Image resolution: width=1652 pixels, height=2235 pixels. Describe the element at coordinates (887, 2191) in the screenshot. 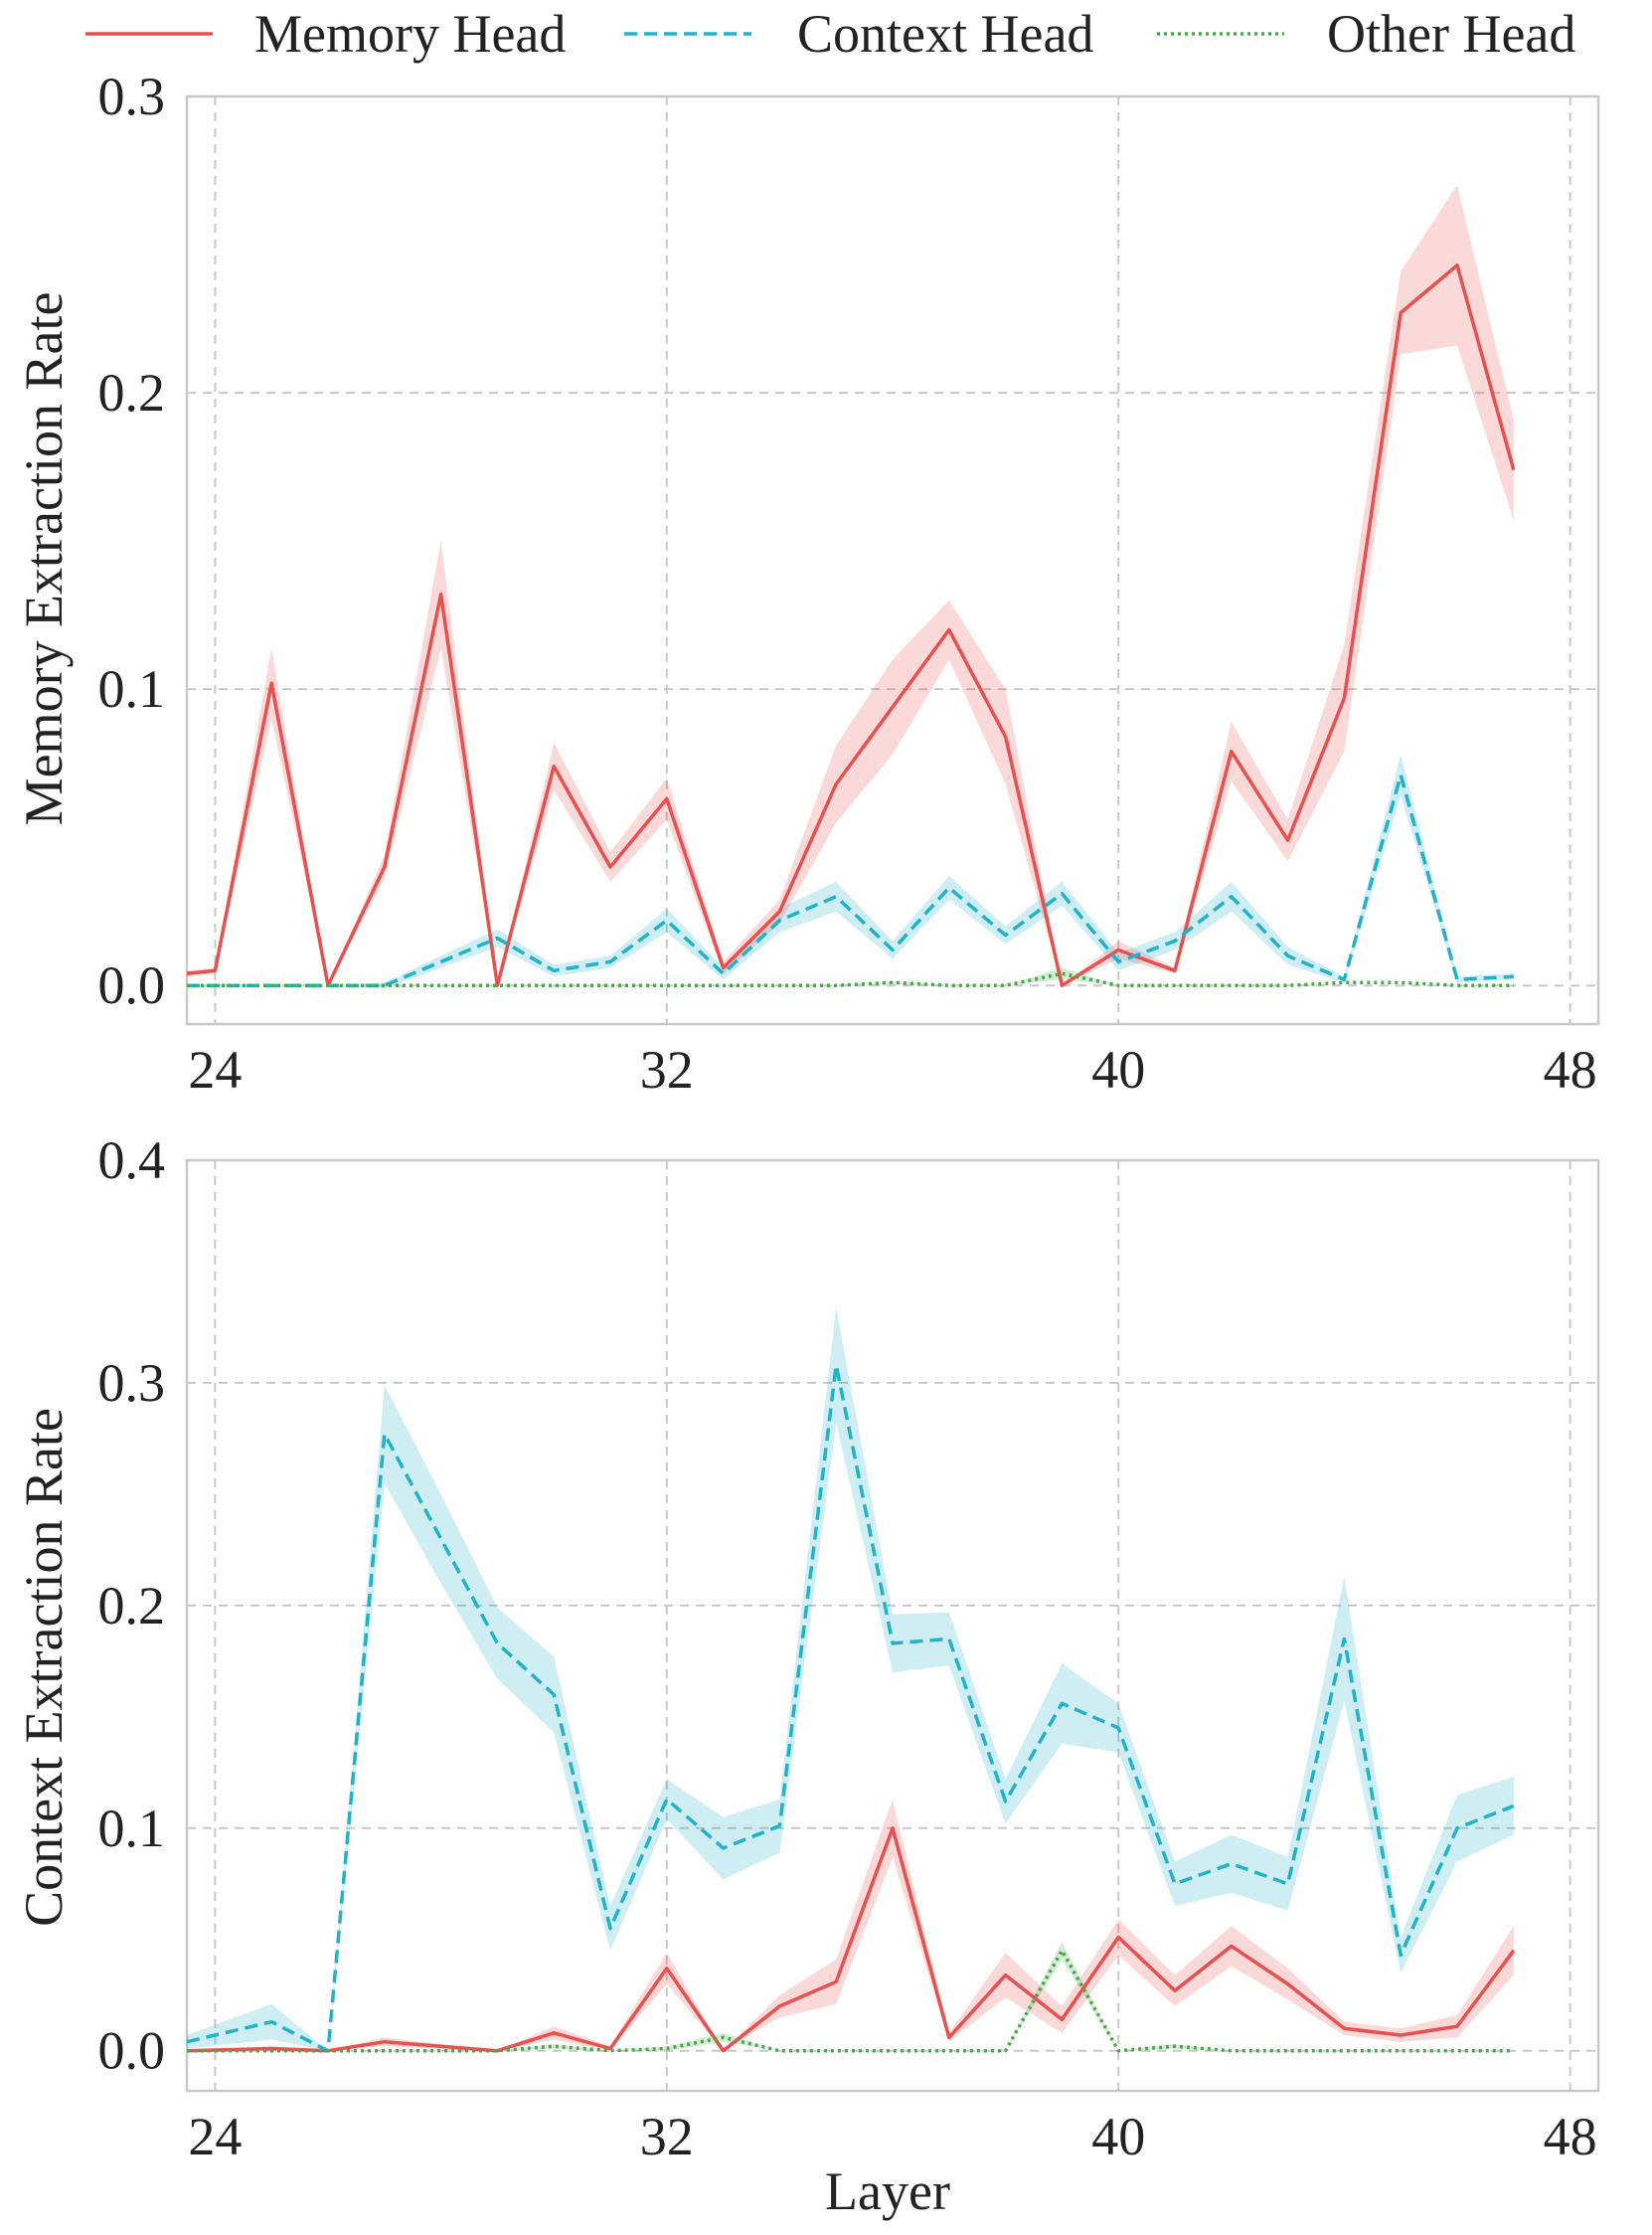

I see `x-axis-label: Layer` at that location.